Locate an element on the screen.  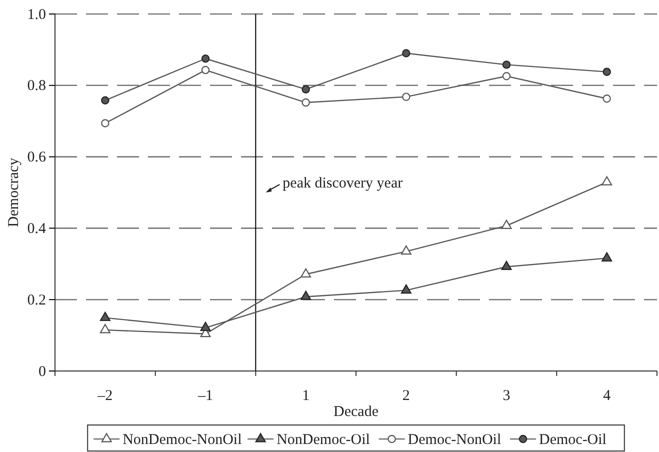
y-tick-label: 0.6 is located at coordinates (36, 158).